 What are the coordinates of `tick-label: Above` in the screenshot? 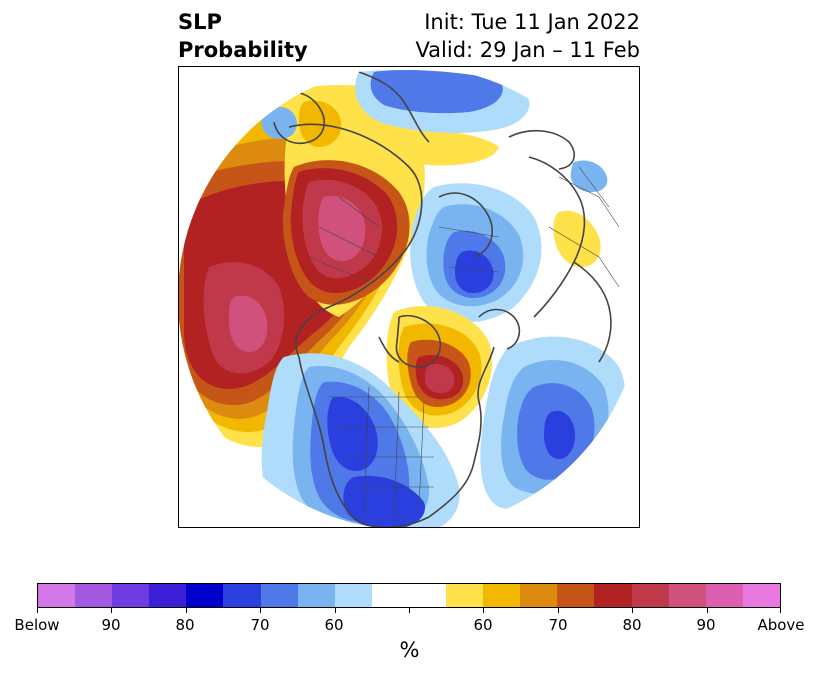 It's located at (781, 625).